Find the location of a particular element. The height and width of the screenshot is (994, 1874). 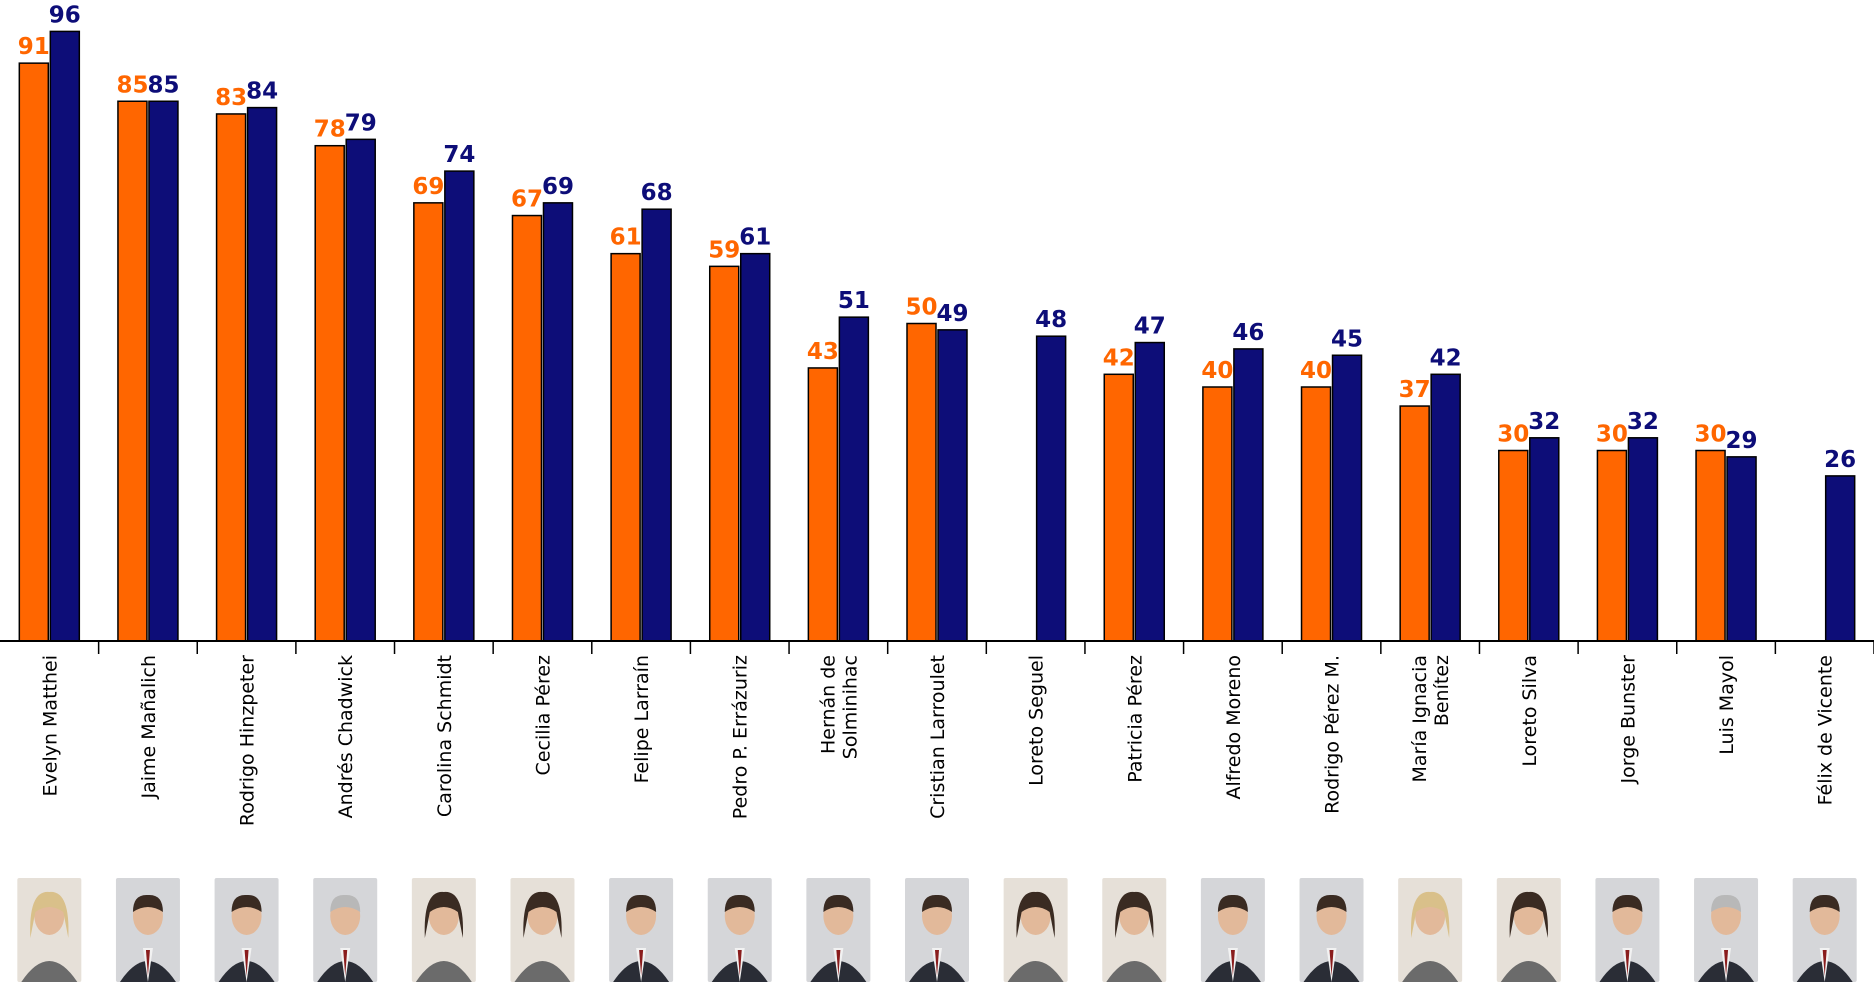

category-label: Alfredo Moreno is located at coordinates (1234, 727).